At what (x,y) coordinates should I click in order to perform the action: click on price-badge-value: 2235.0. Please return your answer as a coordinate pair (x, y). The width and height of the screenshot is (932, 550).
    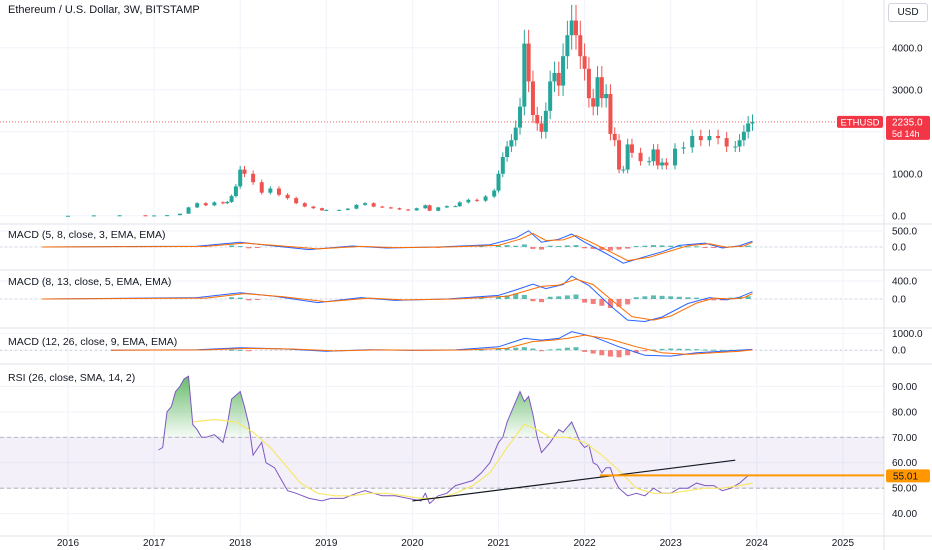
    Looking at the image, I should click on (907, 122).